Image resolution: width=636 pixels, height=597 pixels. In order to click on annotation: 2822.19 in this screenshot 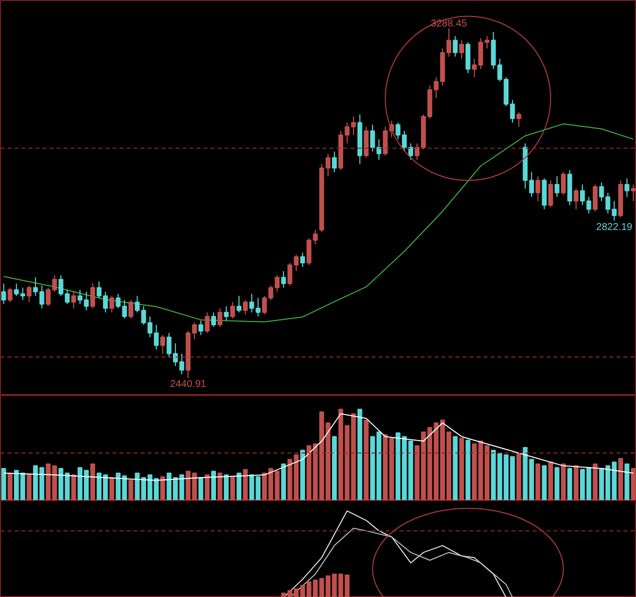, I will do `click(614, 227)`.